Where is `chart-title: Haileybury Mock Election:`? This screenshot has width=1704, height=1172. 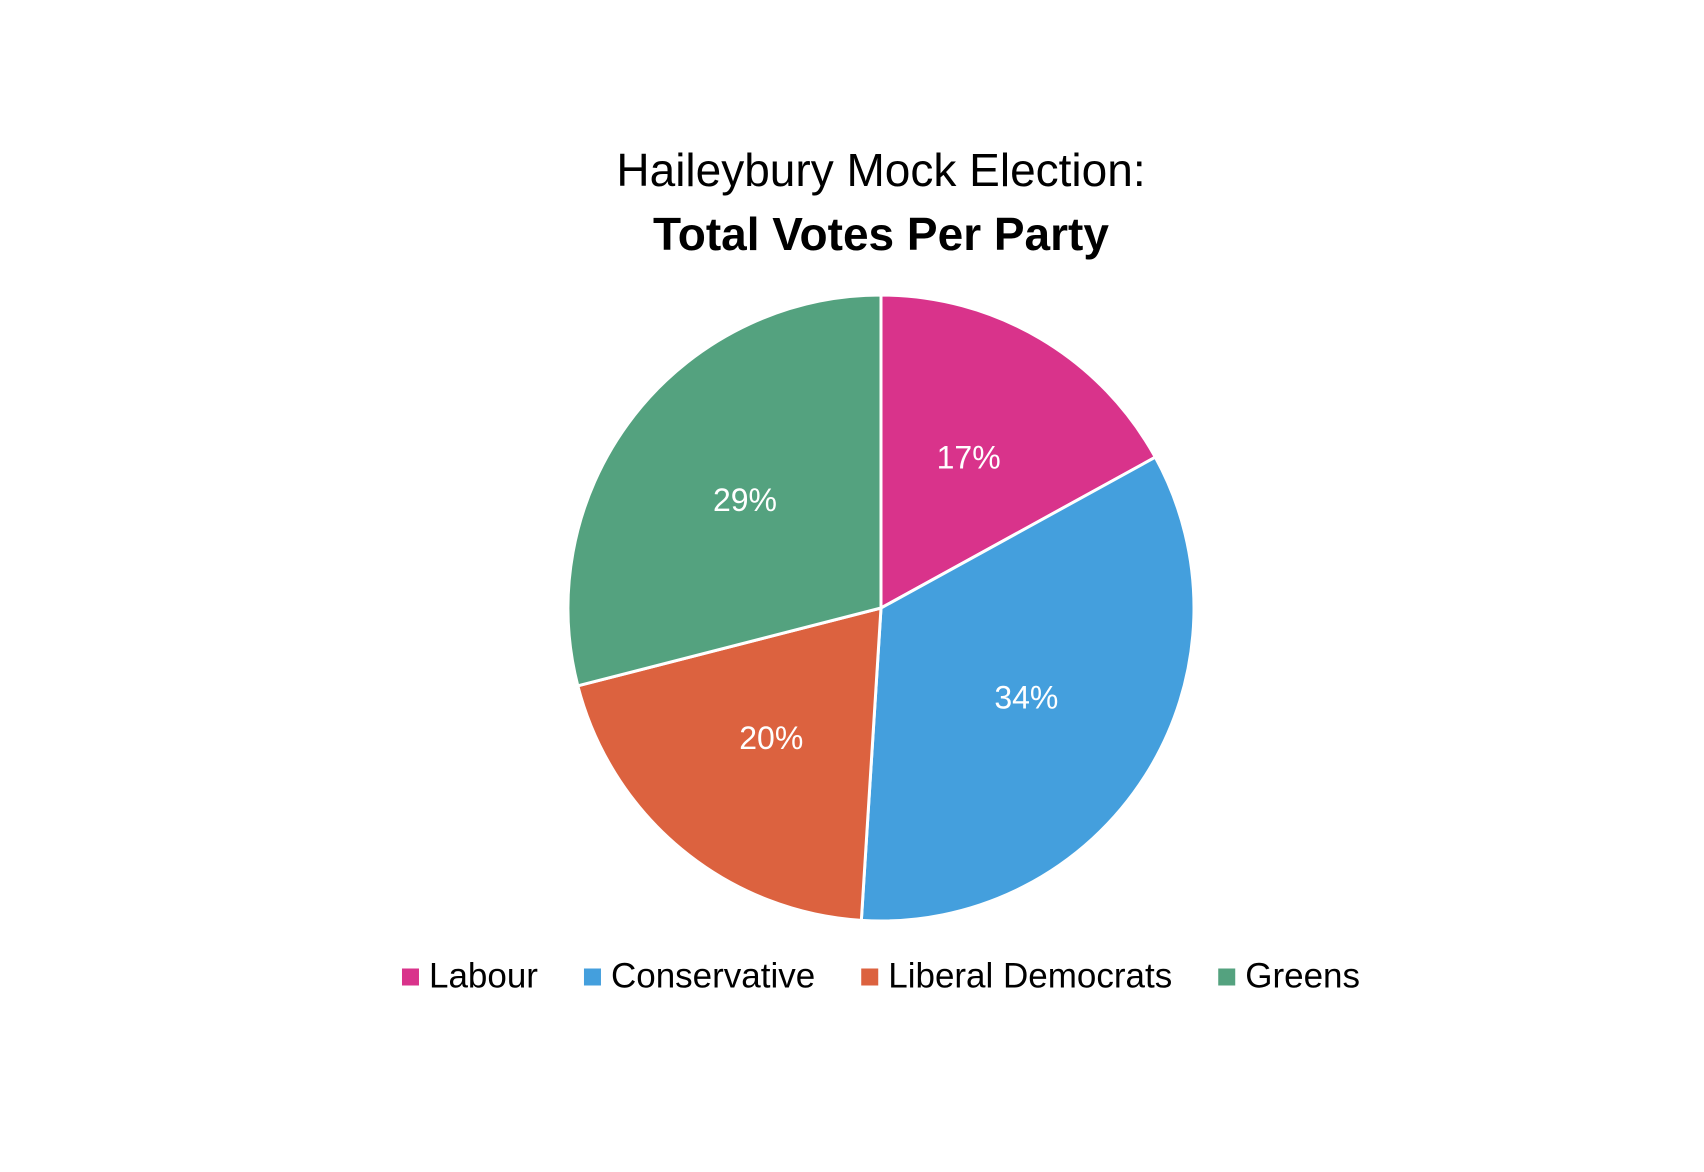
chart-title: Haileybury Mock Election: is located at coordinates (880, 170).